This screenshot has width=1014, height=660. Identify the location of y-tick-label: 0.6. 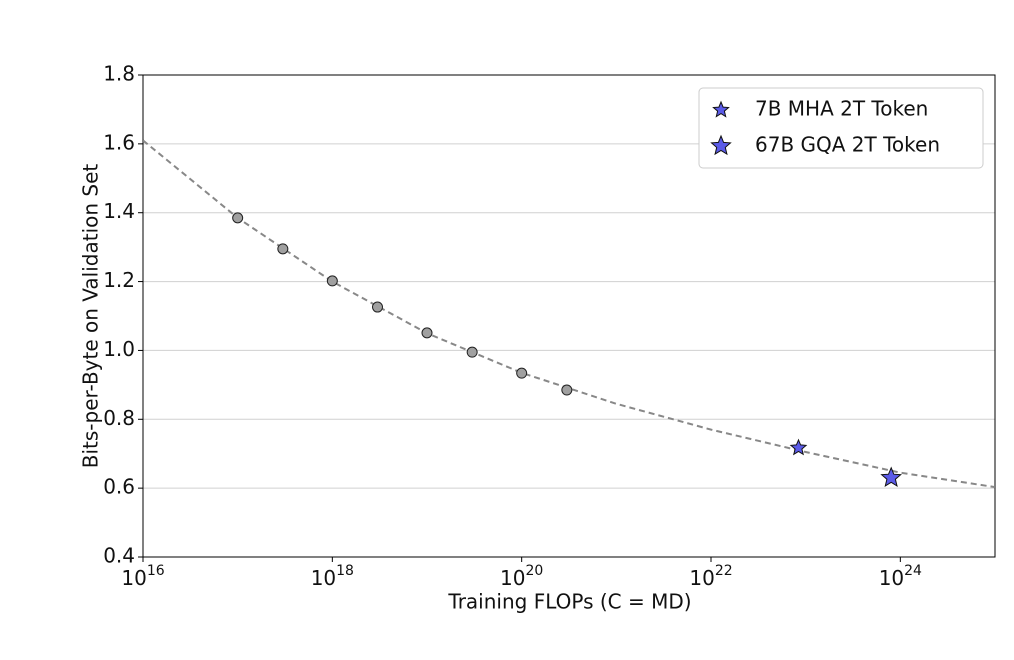
(119, 487).